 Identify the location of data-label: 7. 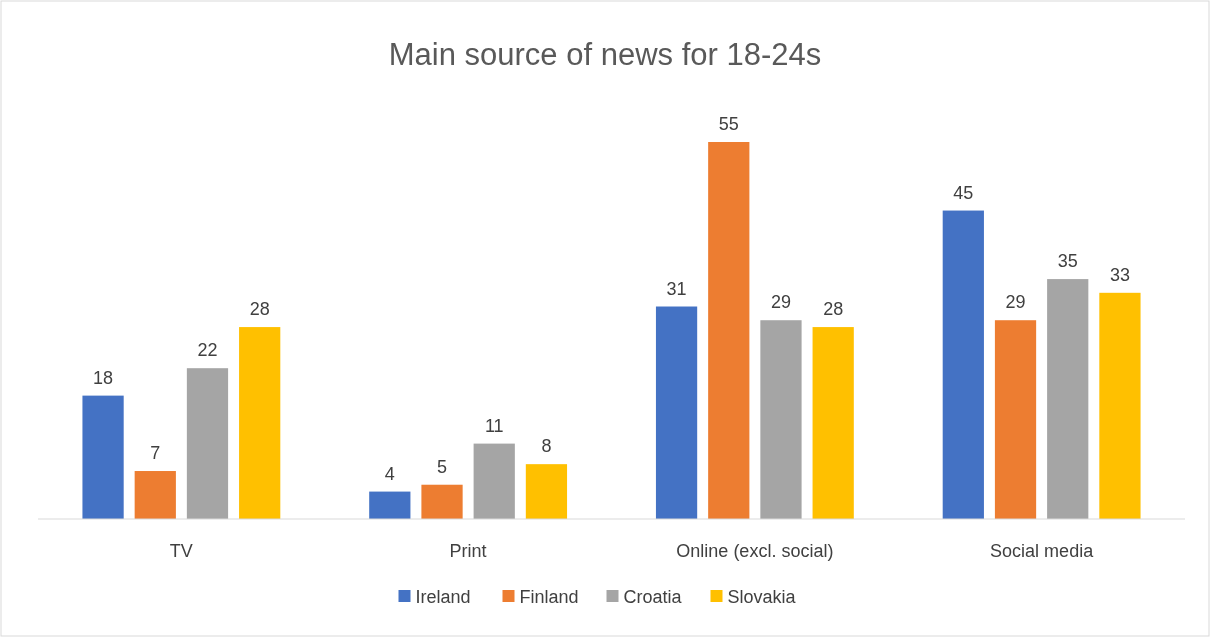
(155, 453).